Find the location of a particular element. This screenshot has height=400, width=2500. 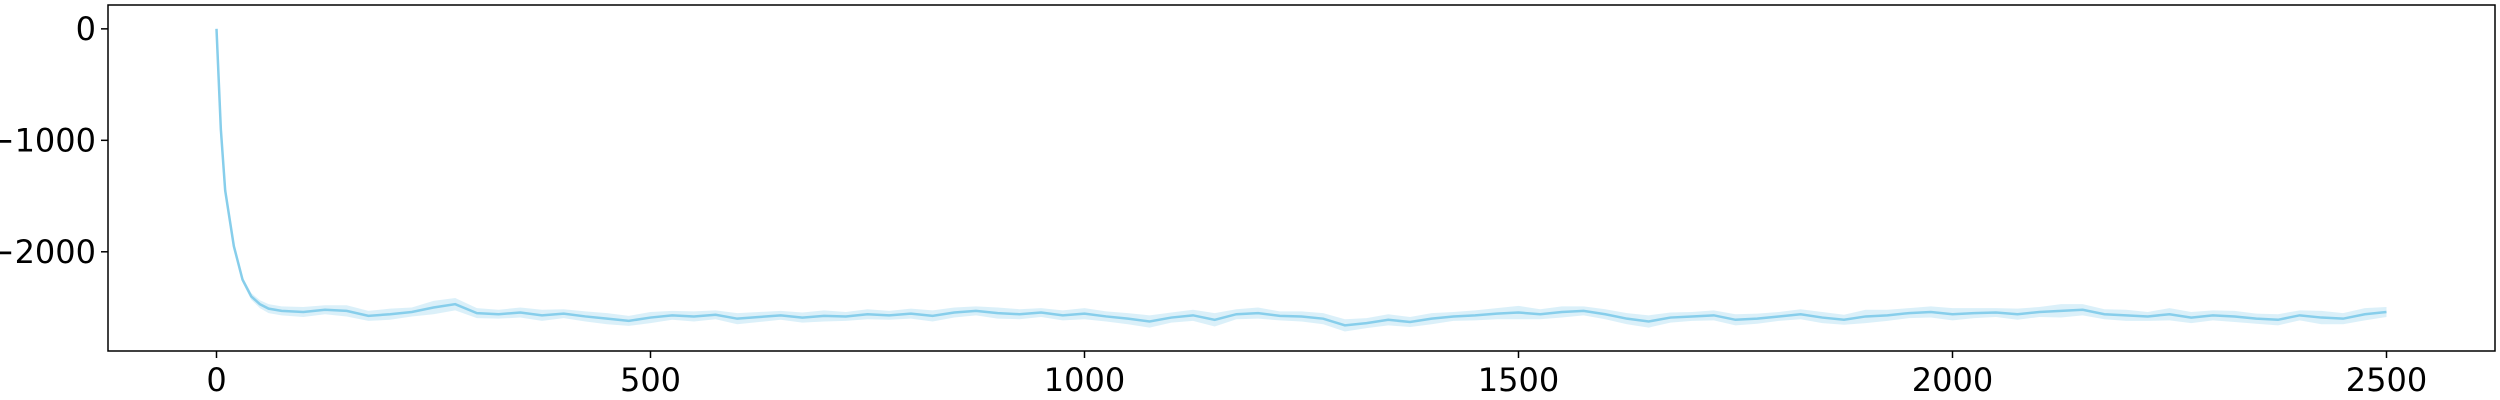

x-tick-label: 500 is located at coordinates (650, 380).